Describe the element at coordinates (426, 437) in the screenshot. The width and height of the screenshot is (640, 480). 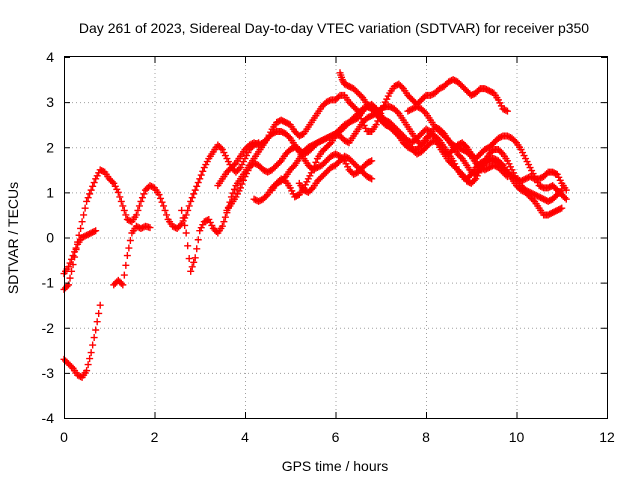
I see `x-tick-label: 8` at that location.